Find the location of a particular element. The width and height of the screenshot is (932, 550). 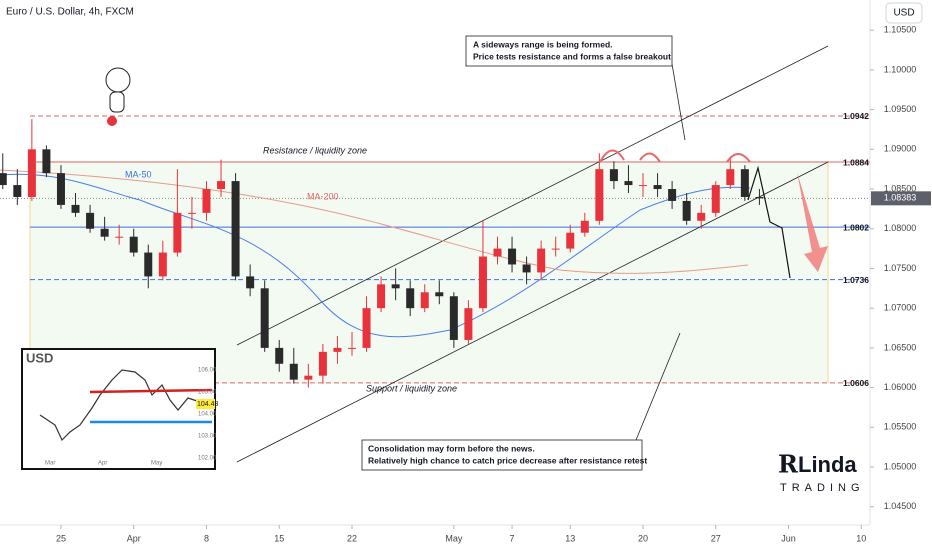

x-tick-label: 22 is located at coordinates (352, 538).